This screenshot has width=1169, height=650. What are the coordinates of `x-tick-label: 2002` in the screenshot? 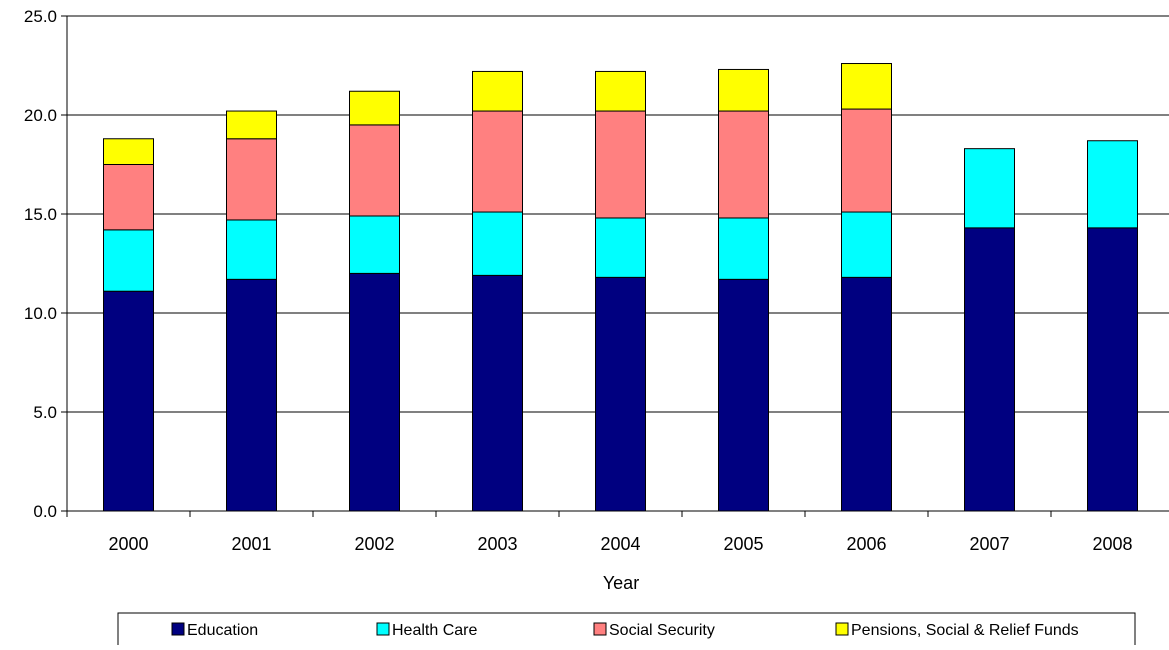 It's located at (374, 544).